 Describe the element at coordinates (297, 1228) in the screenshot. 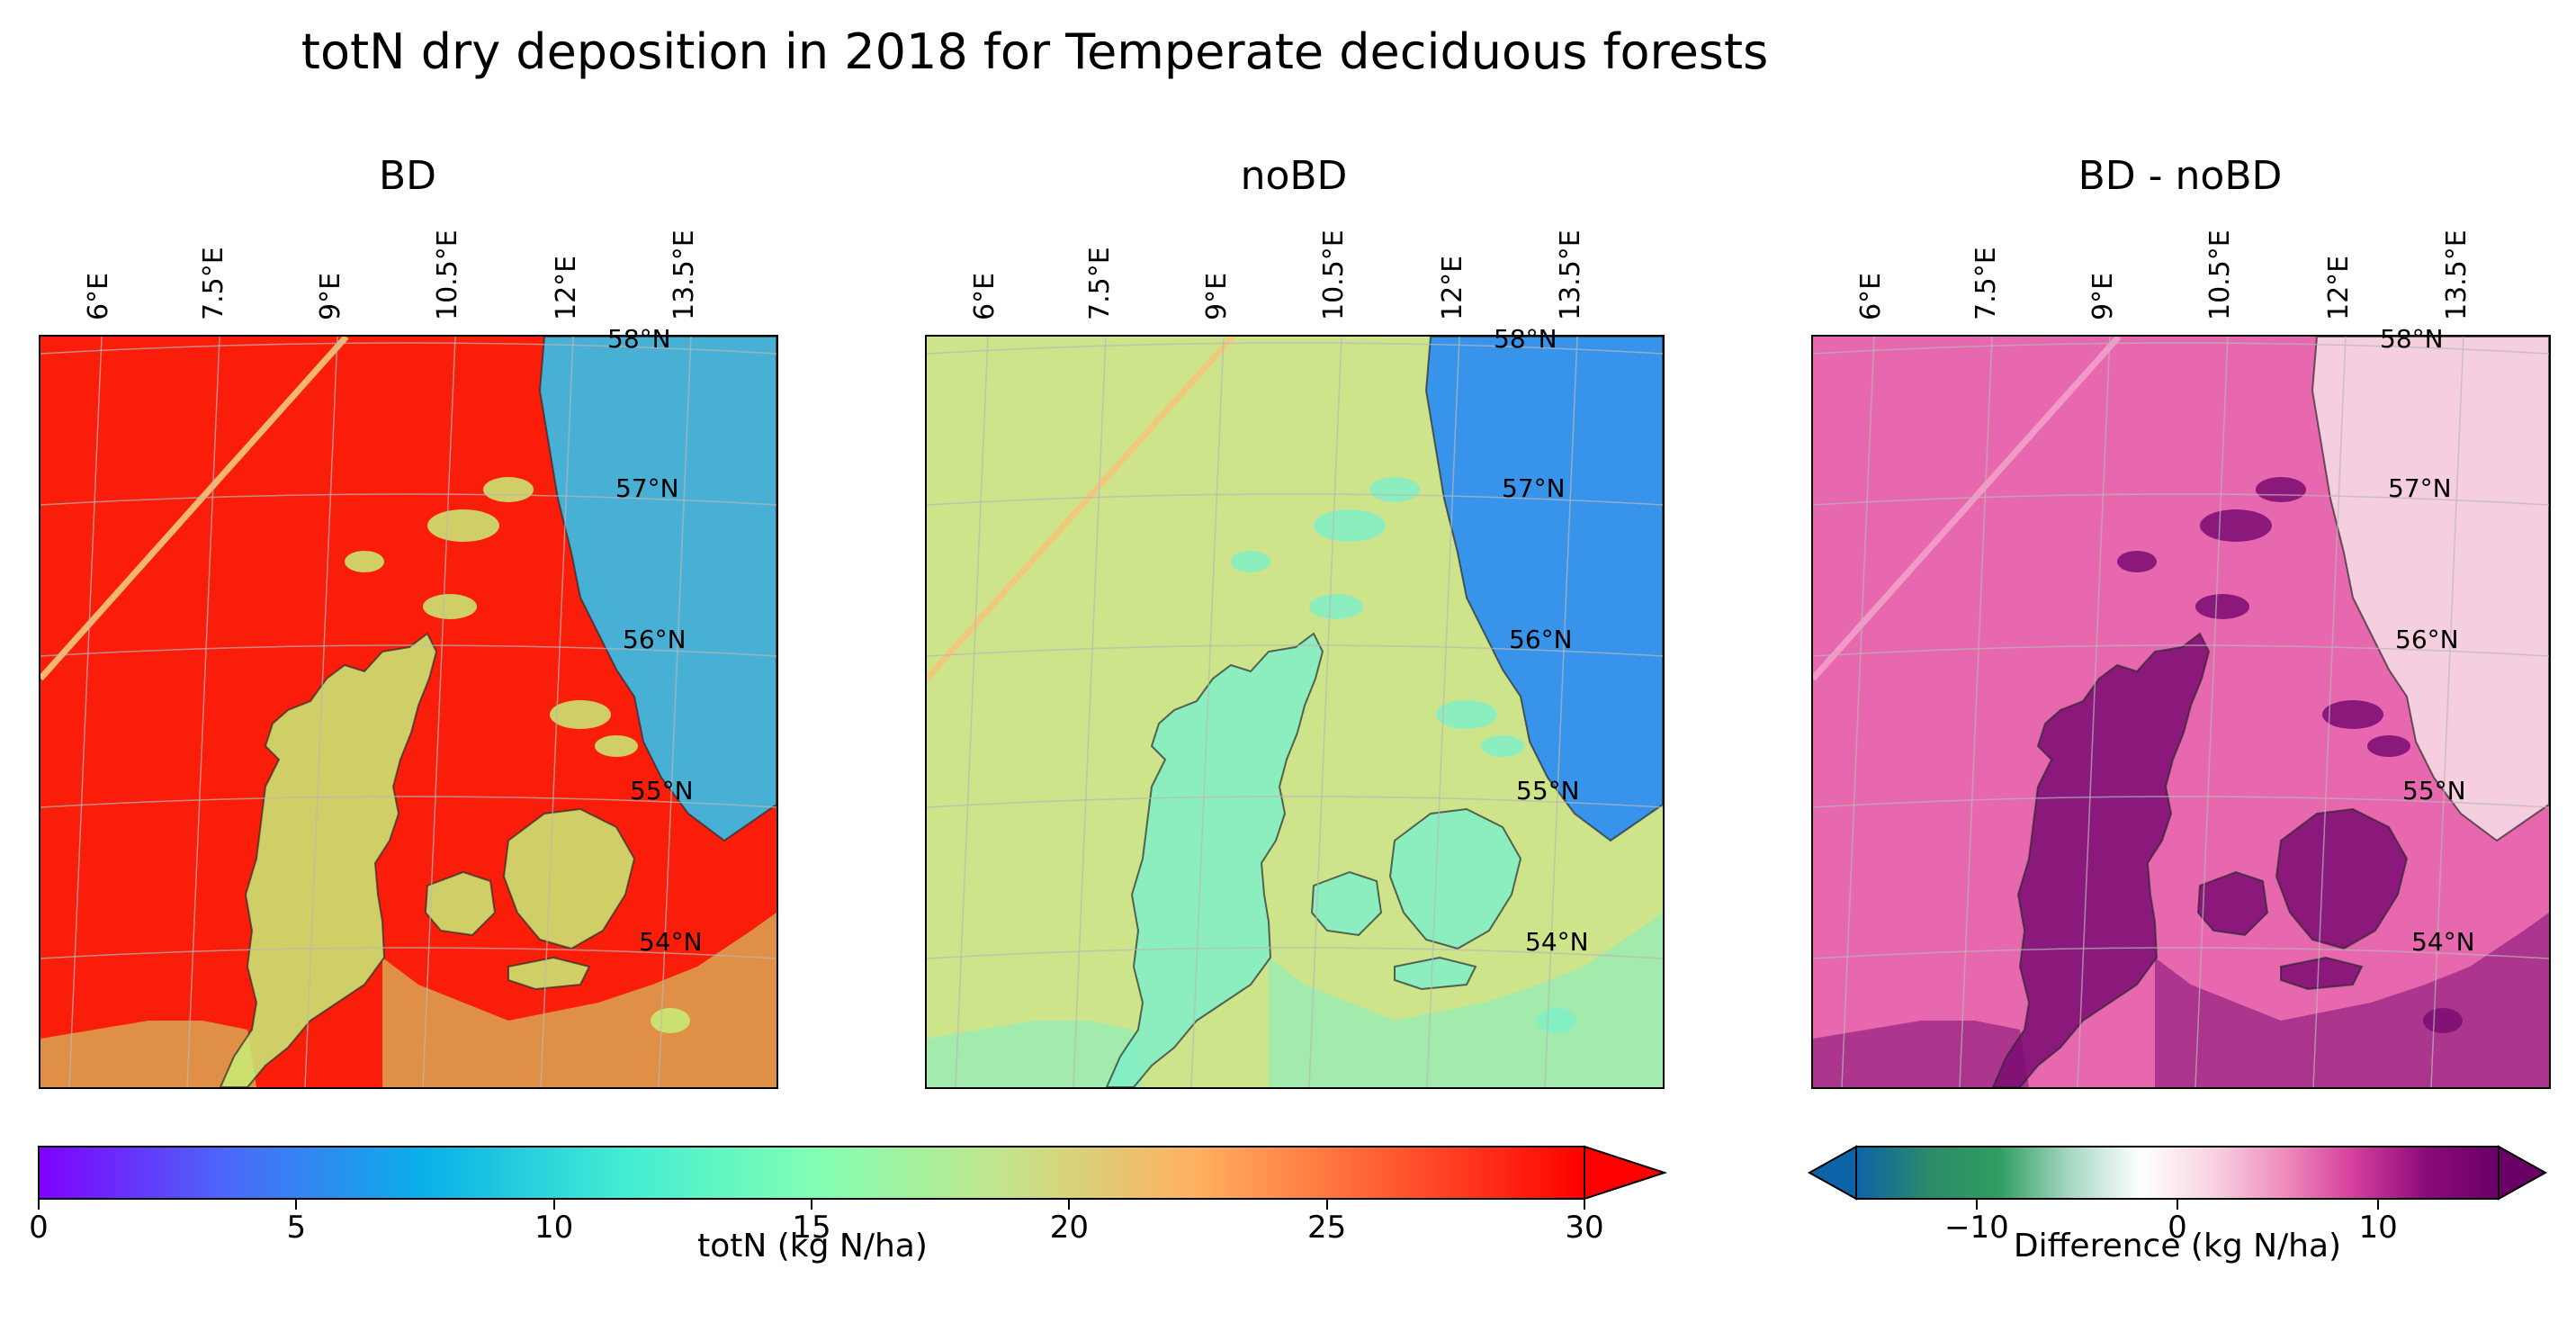

I see `colorbar-tick-label: 5` at that location.